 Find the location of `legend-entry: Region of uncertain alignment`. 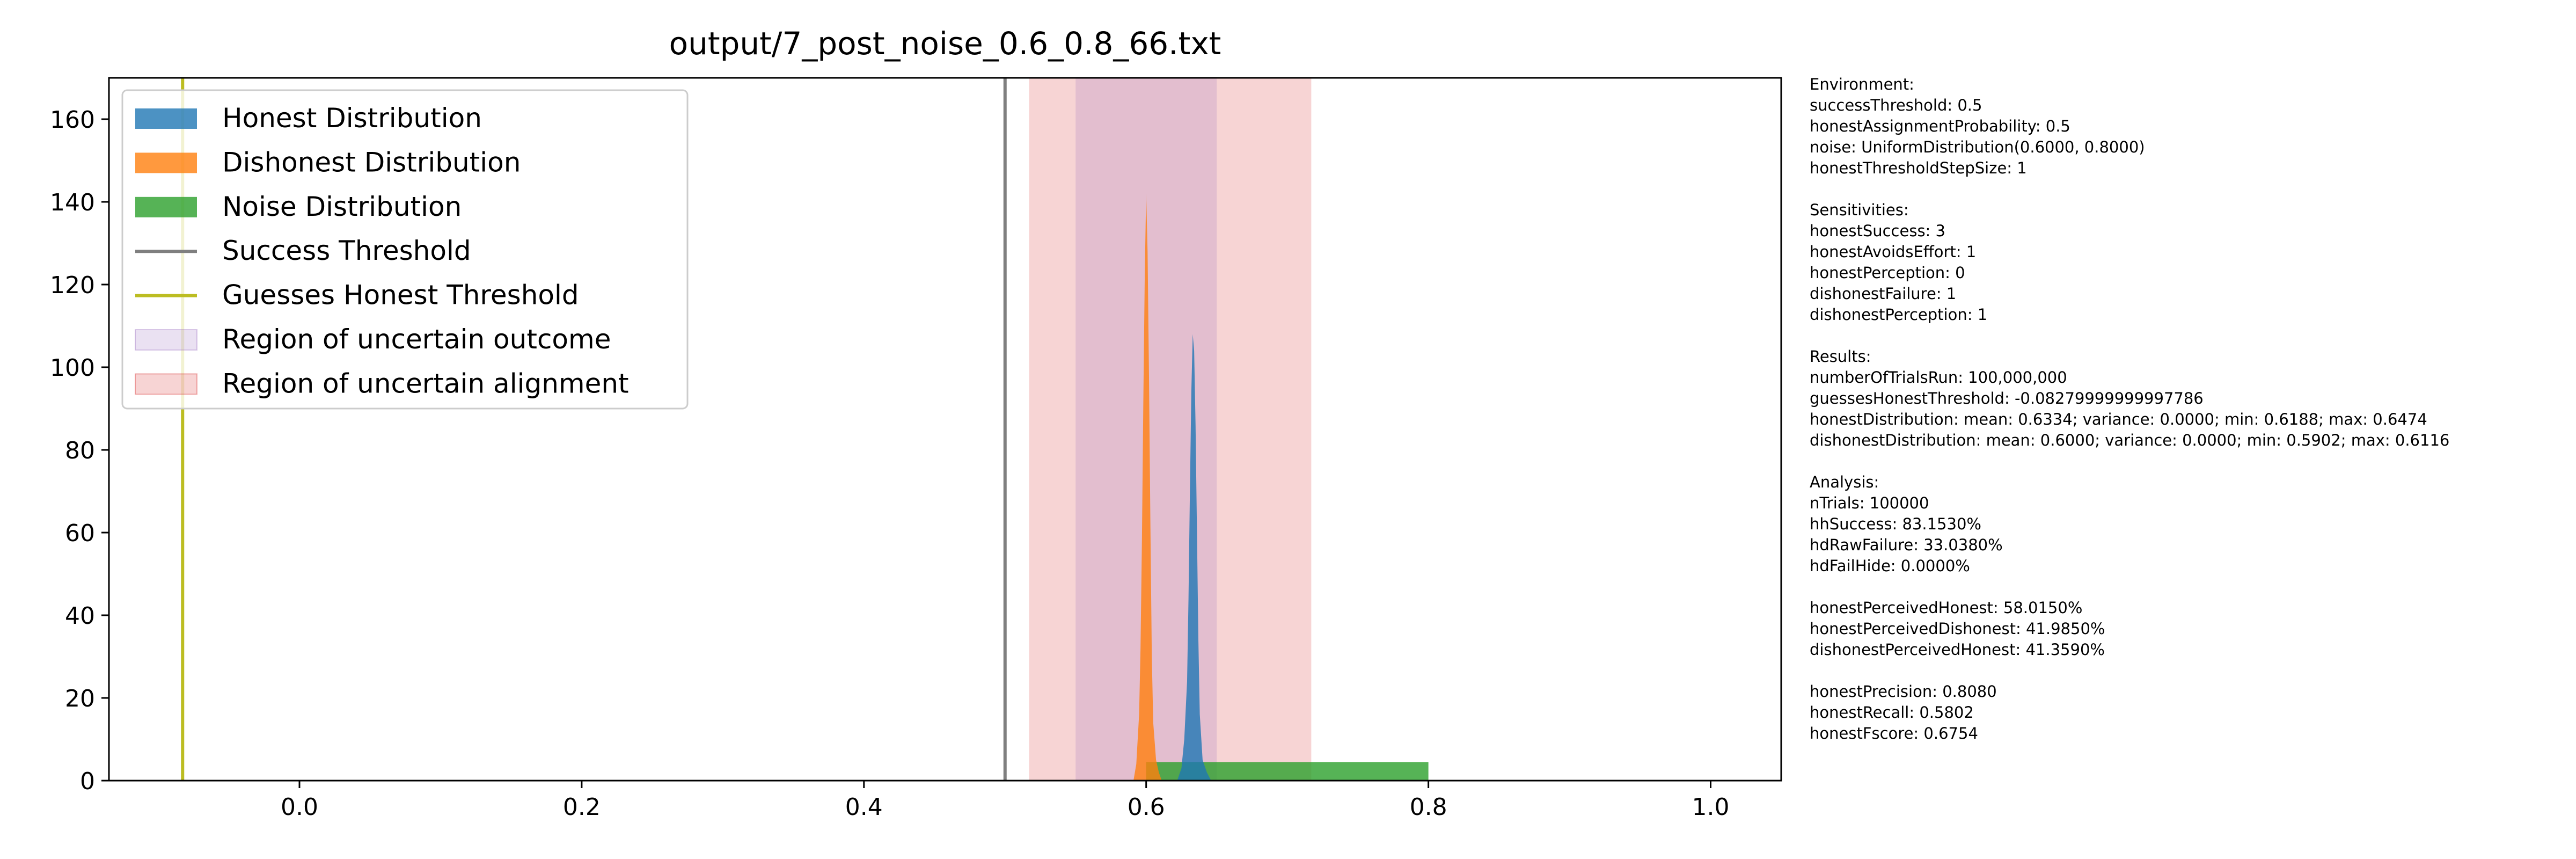

legend-entry: Region of uncertain alignment is located at coordinates (382, 383).